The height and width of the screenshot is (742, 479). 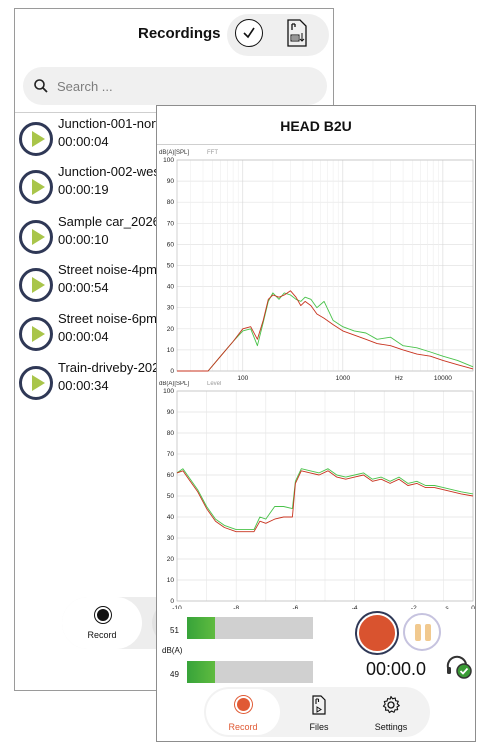 I want to click on bottom-nav: Record Files Settings, so click(x=317, y=712).